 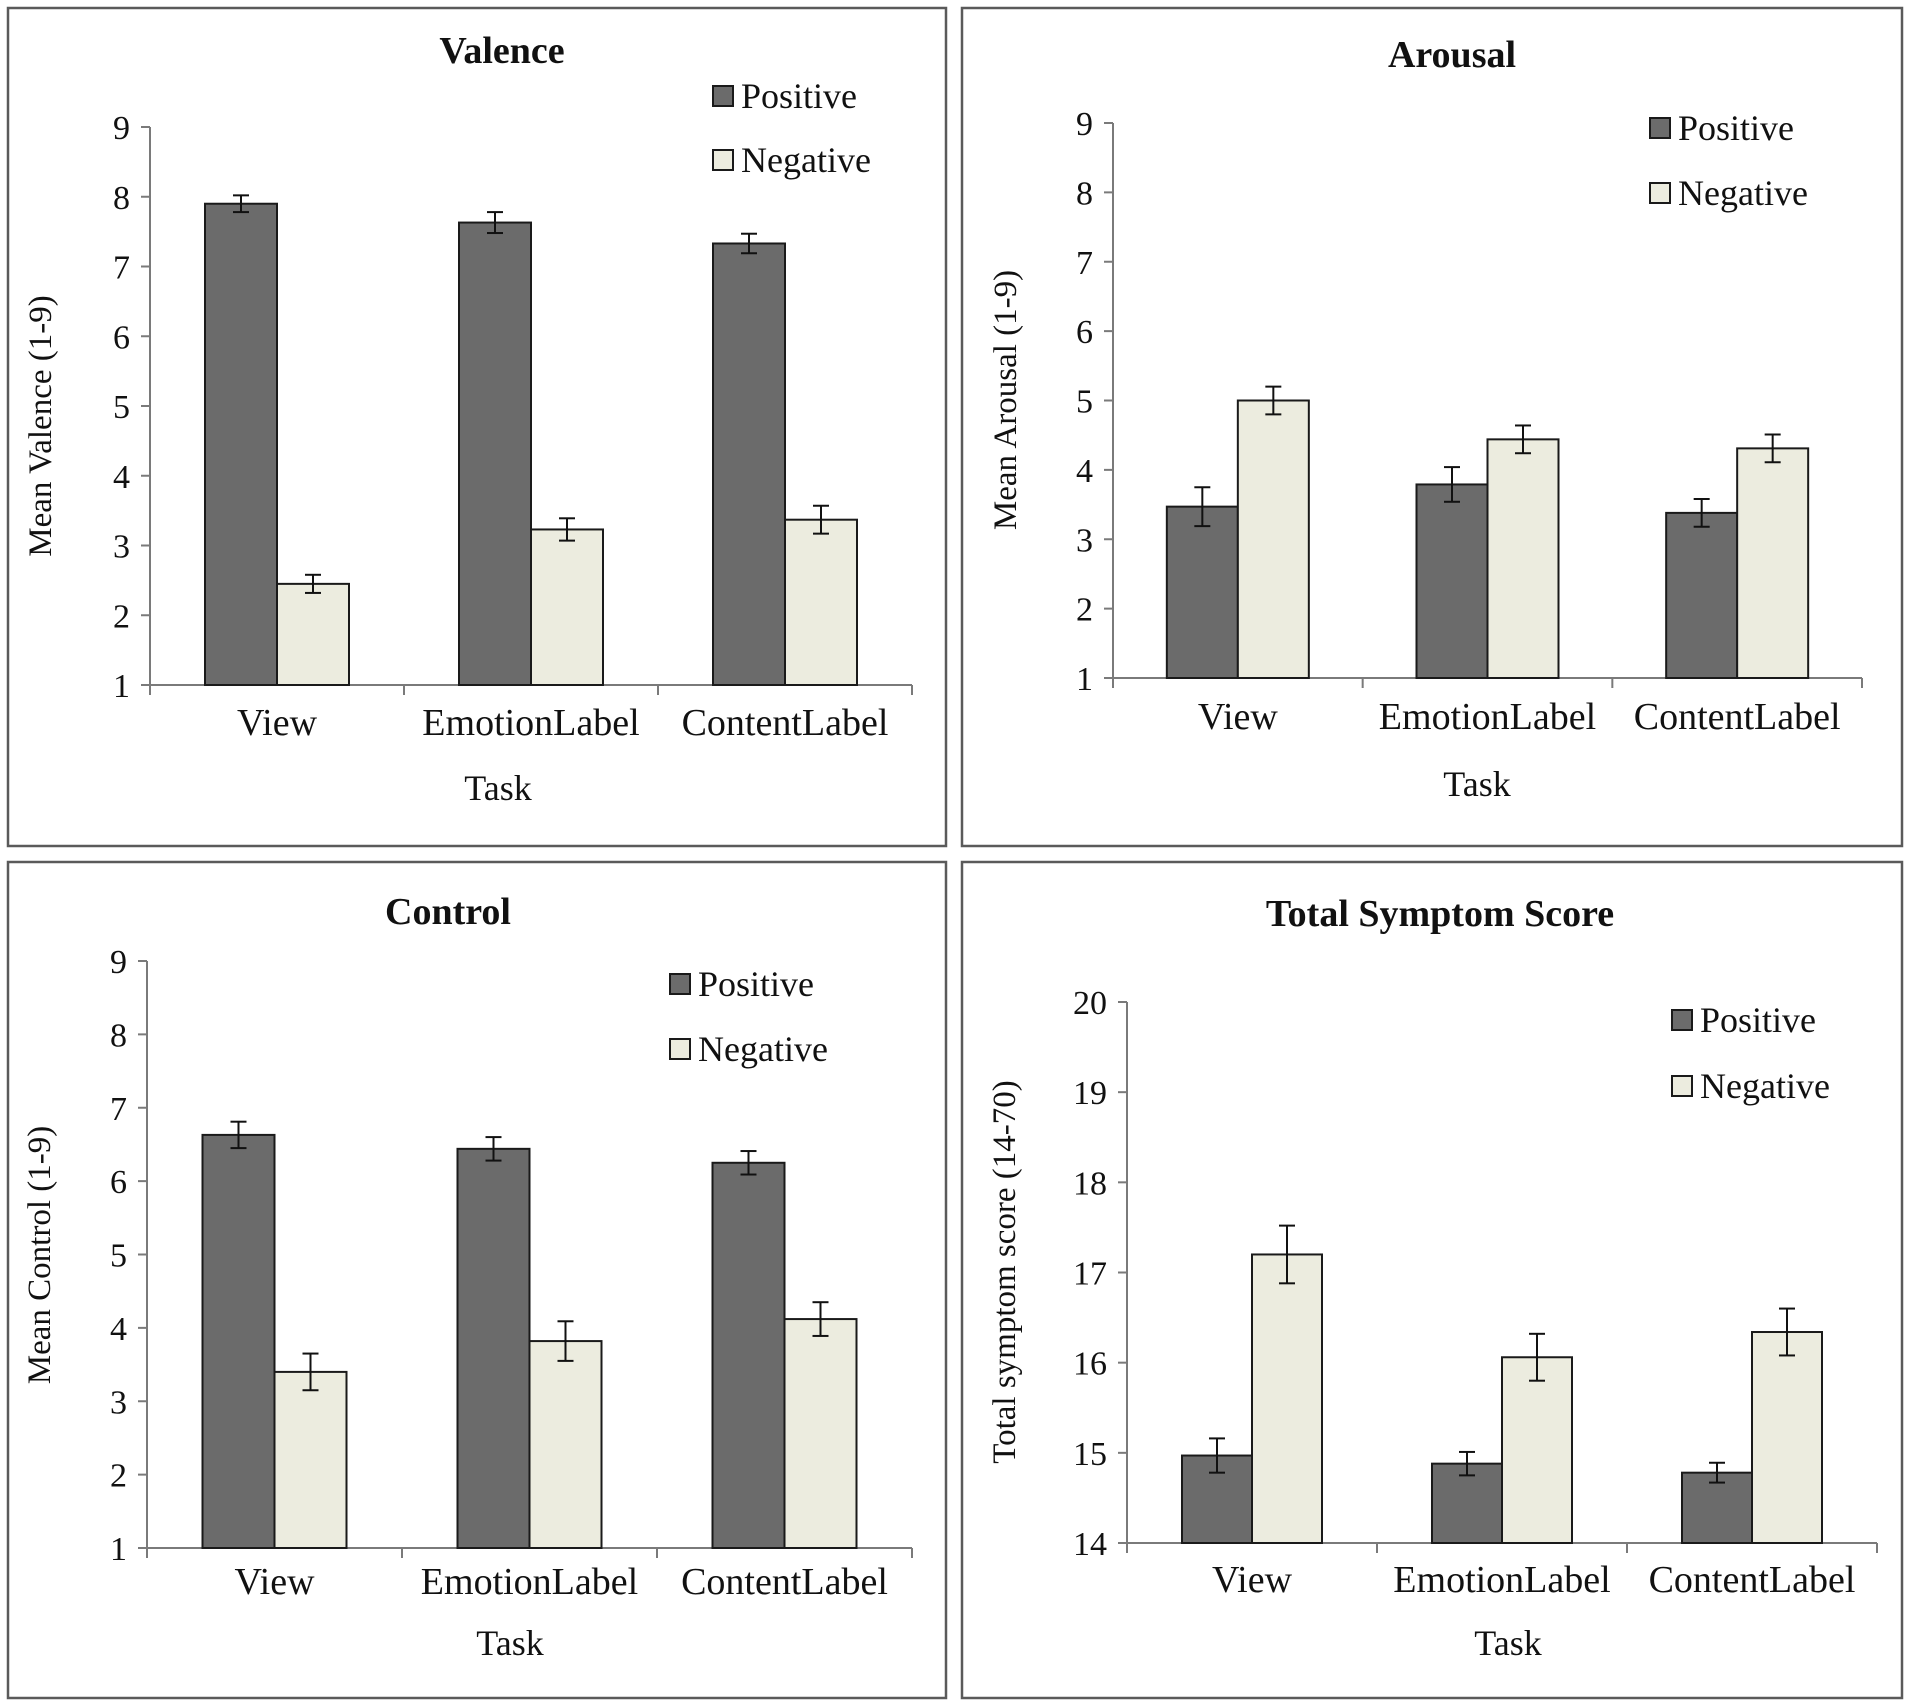 What do you see at coordinates (1090, 1183) in the screenshot?
I see `y-tick-label: 18` at bounding box center [1090, 1183].